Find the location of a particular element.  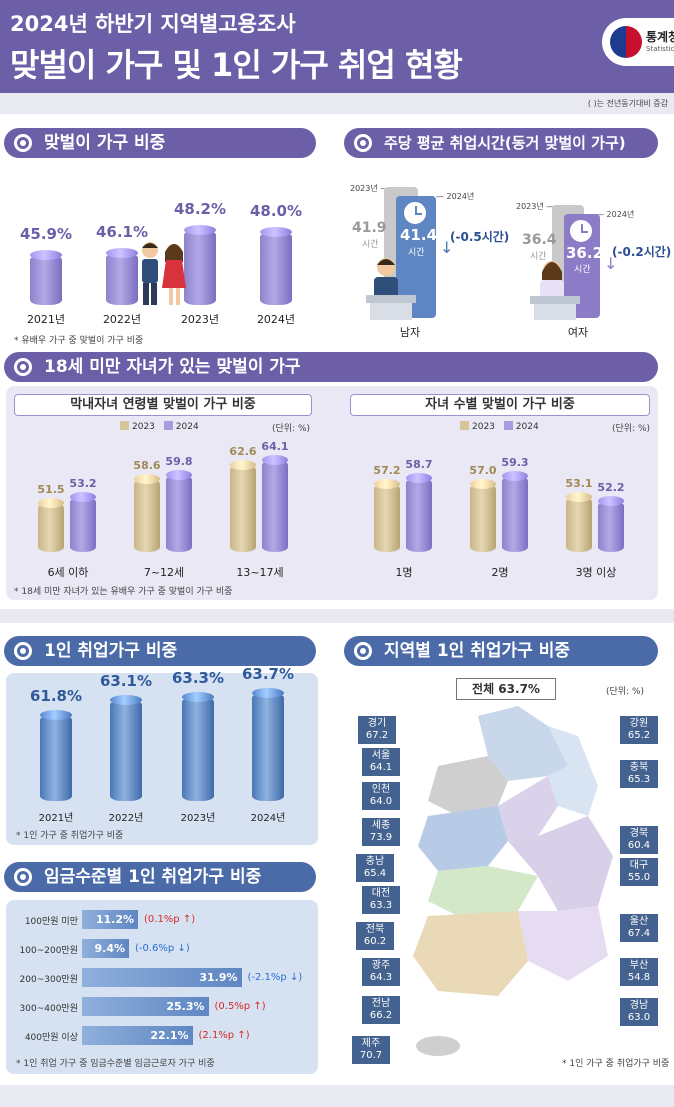

regional-note: * 1인 가구 중 취업가구 비중 is located at coordinates (616, 1064).